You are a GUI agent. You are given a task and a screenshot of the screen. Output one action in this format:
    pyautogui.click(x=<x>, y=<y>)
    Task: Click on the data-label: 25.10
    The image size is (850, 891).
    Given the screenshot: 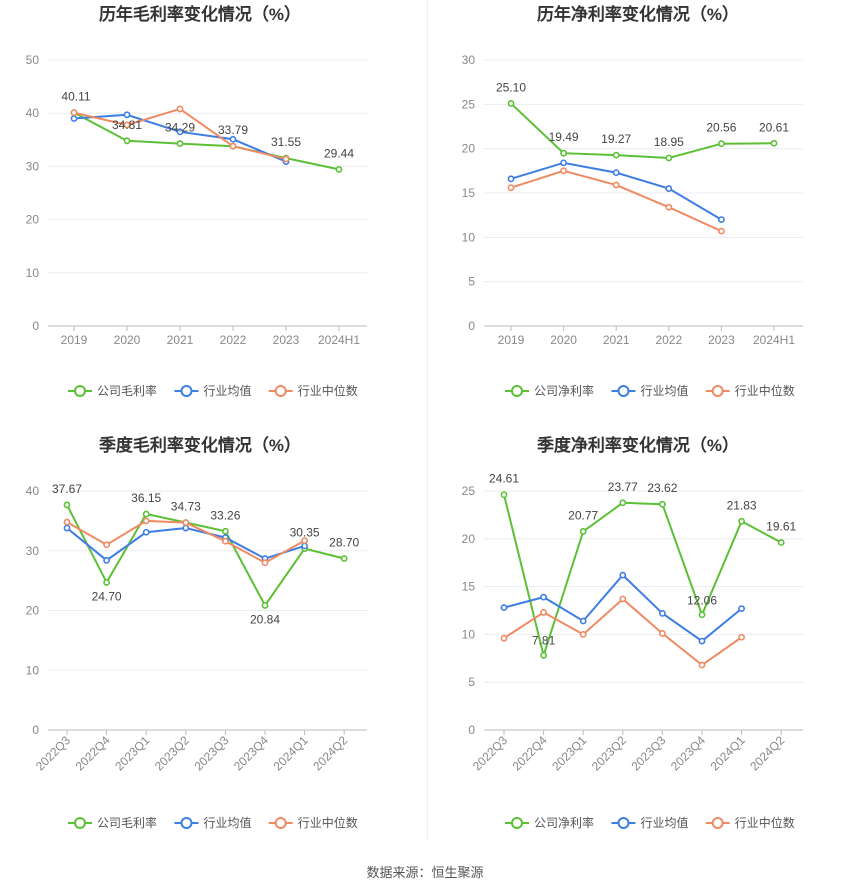 What is the action you would take?
    pyautogui.click(x=511, y=87)
    